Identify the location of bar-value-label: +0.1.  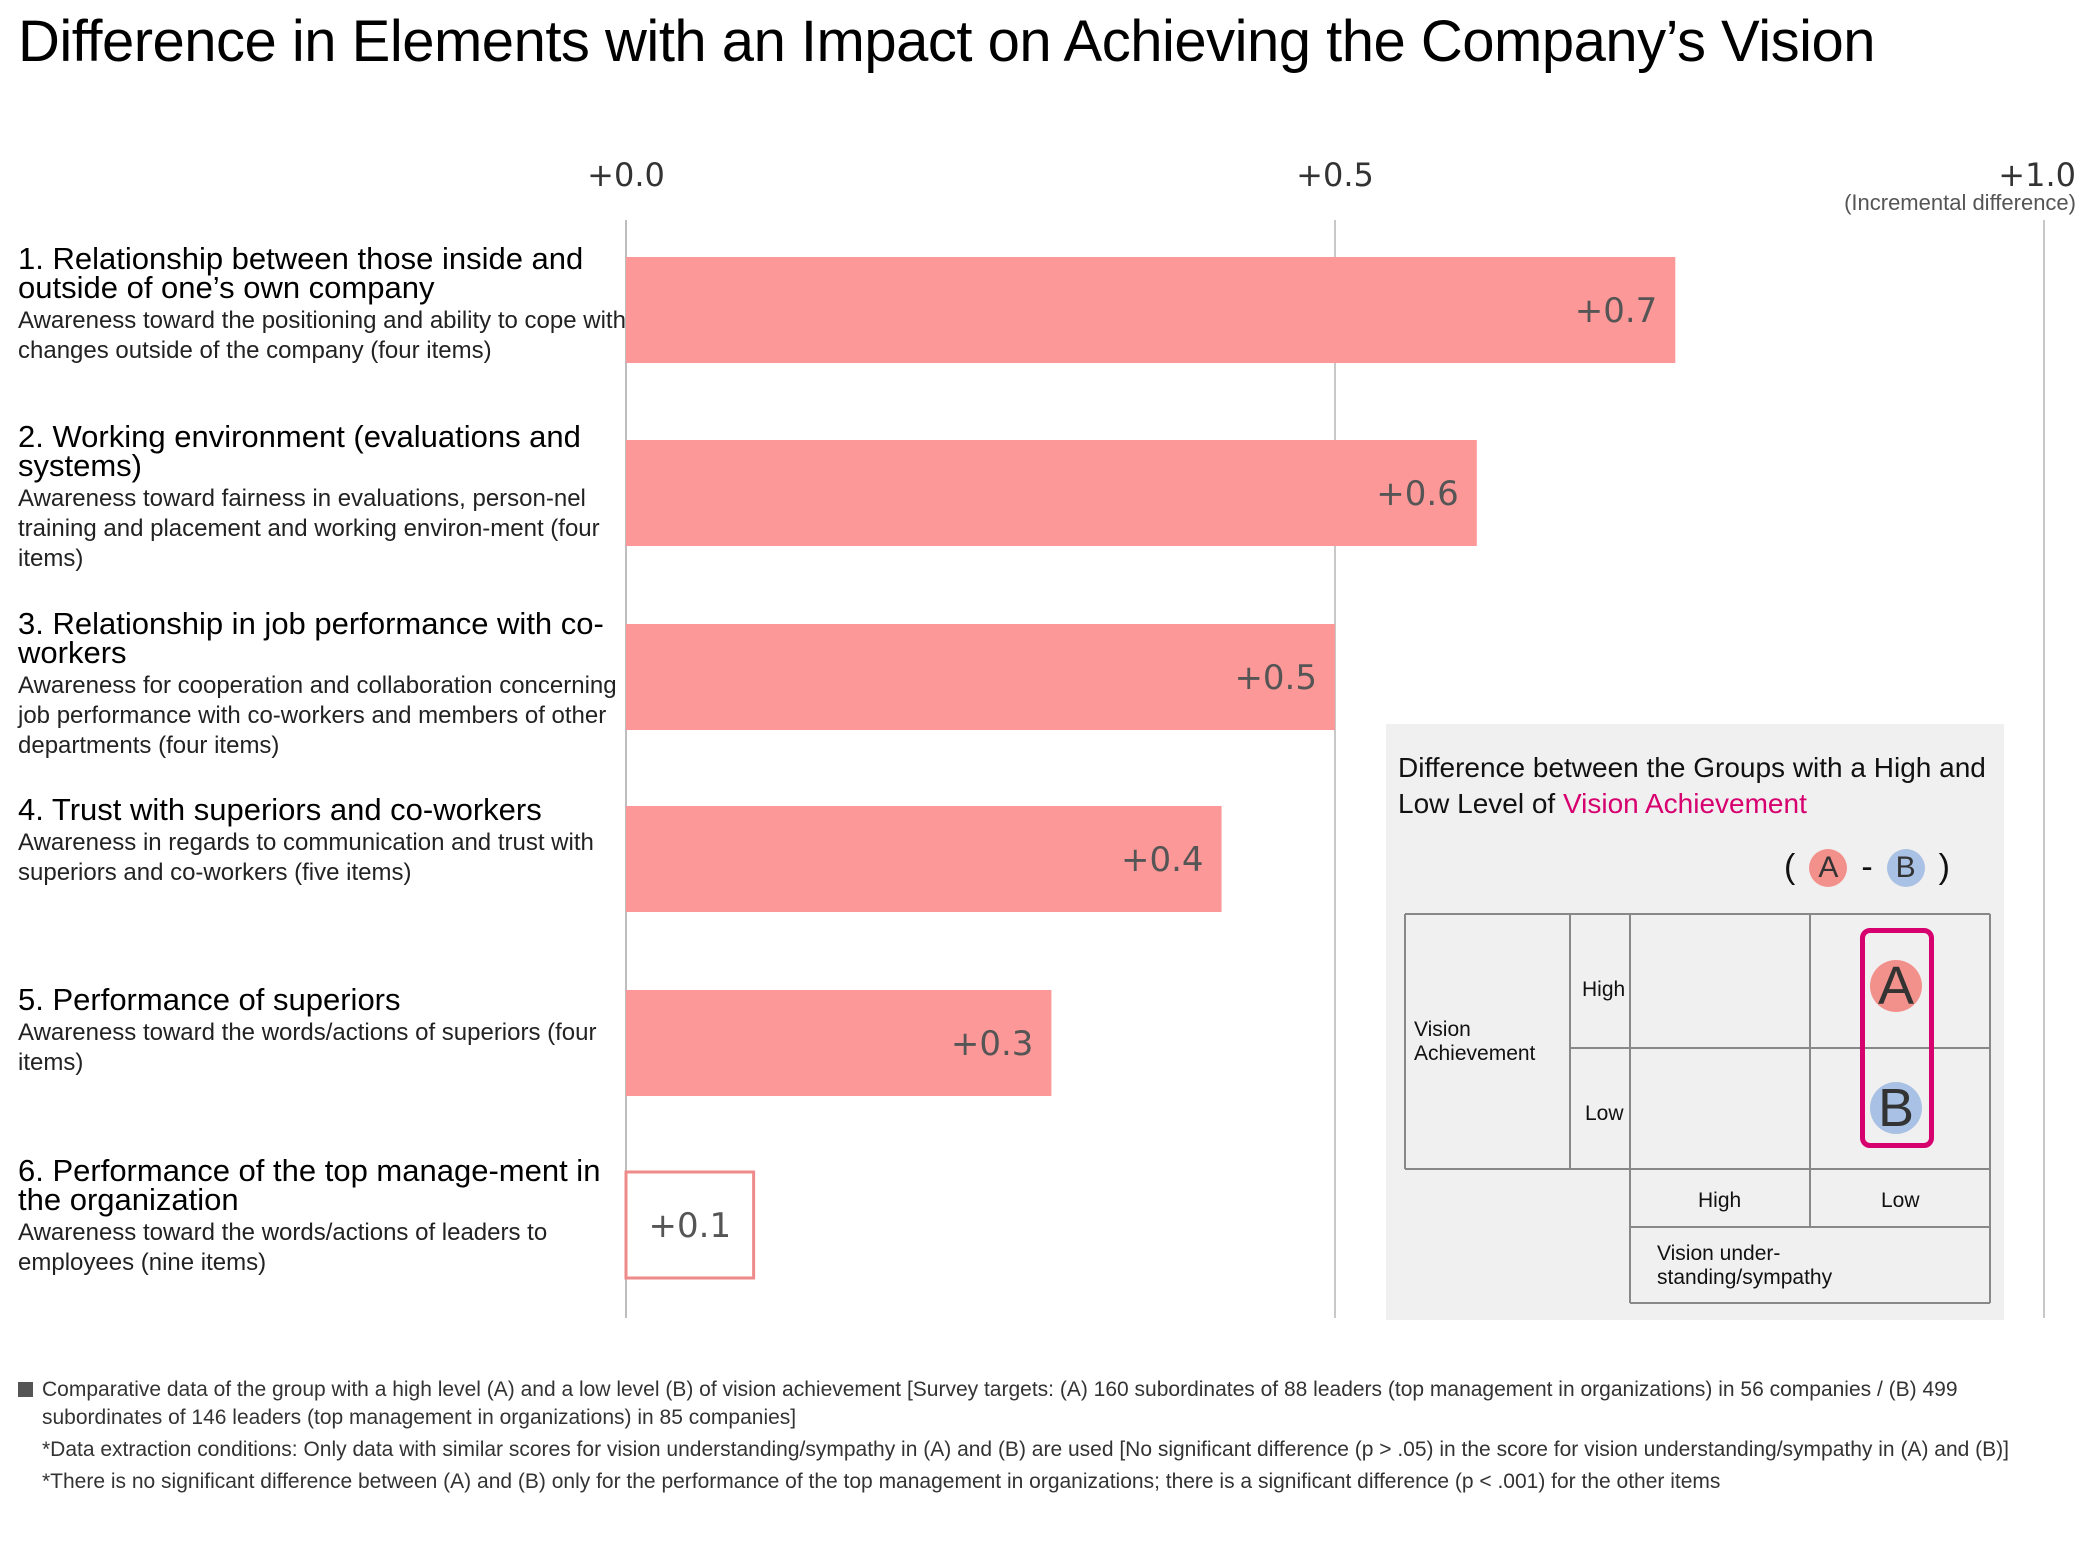
(690, 1226).